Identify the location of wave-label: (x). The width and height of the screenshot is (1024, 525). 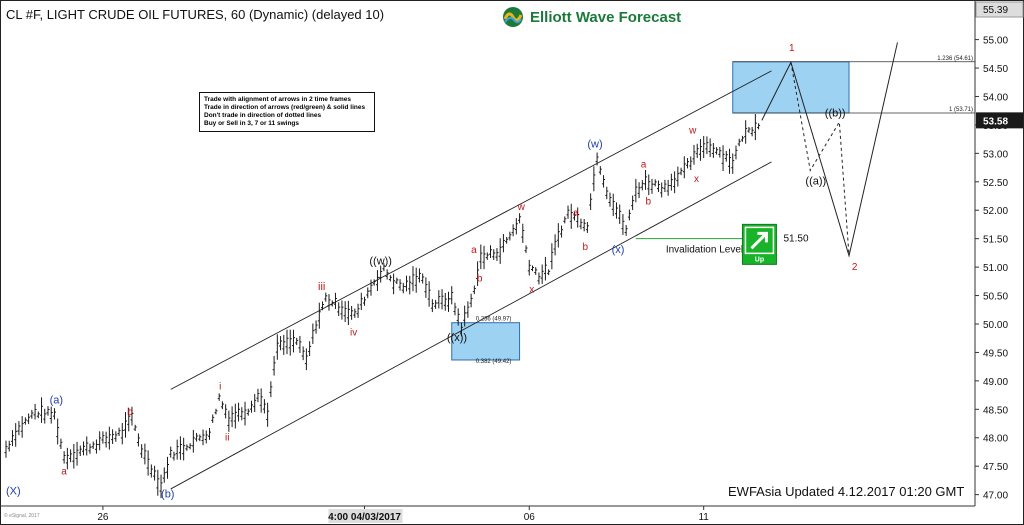
(618, 250).